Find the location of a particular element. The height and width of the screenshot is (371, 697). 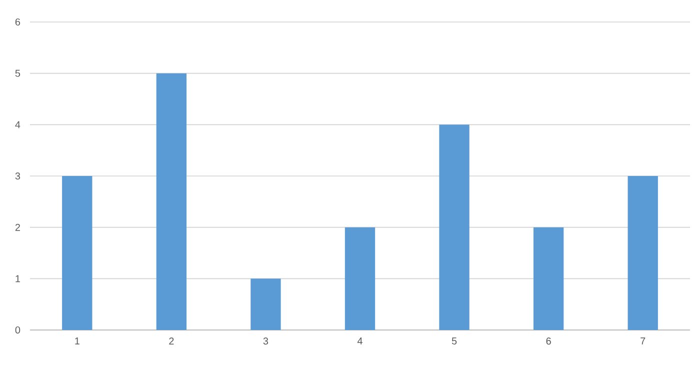

x-tick-label: 1 is located at coordinates (77, 341).